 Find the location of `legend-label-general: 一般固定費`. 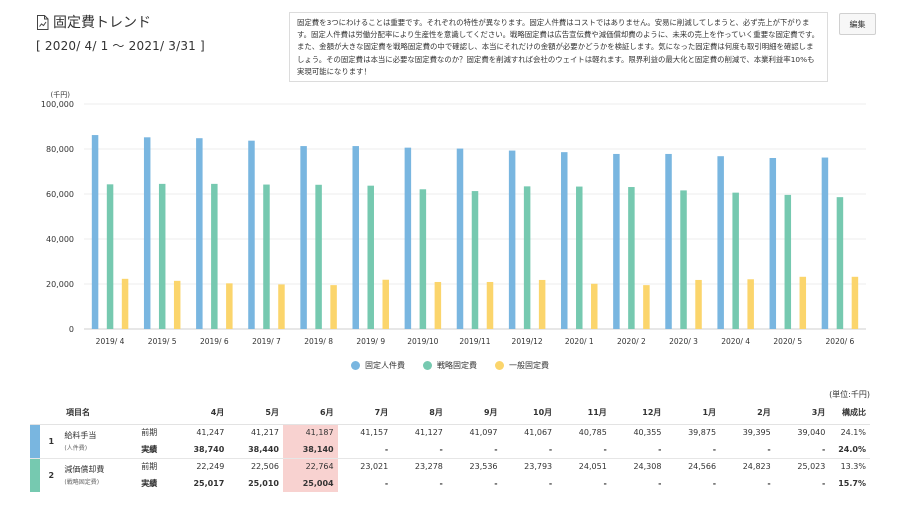

legend-label-general: 一般固定費 is located at coordinates (529, 365).